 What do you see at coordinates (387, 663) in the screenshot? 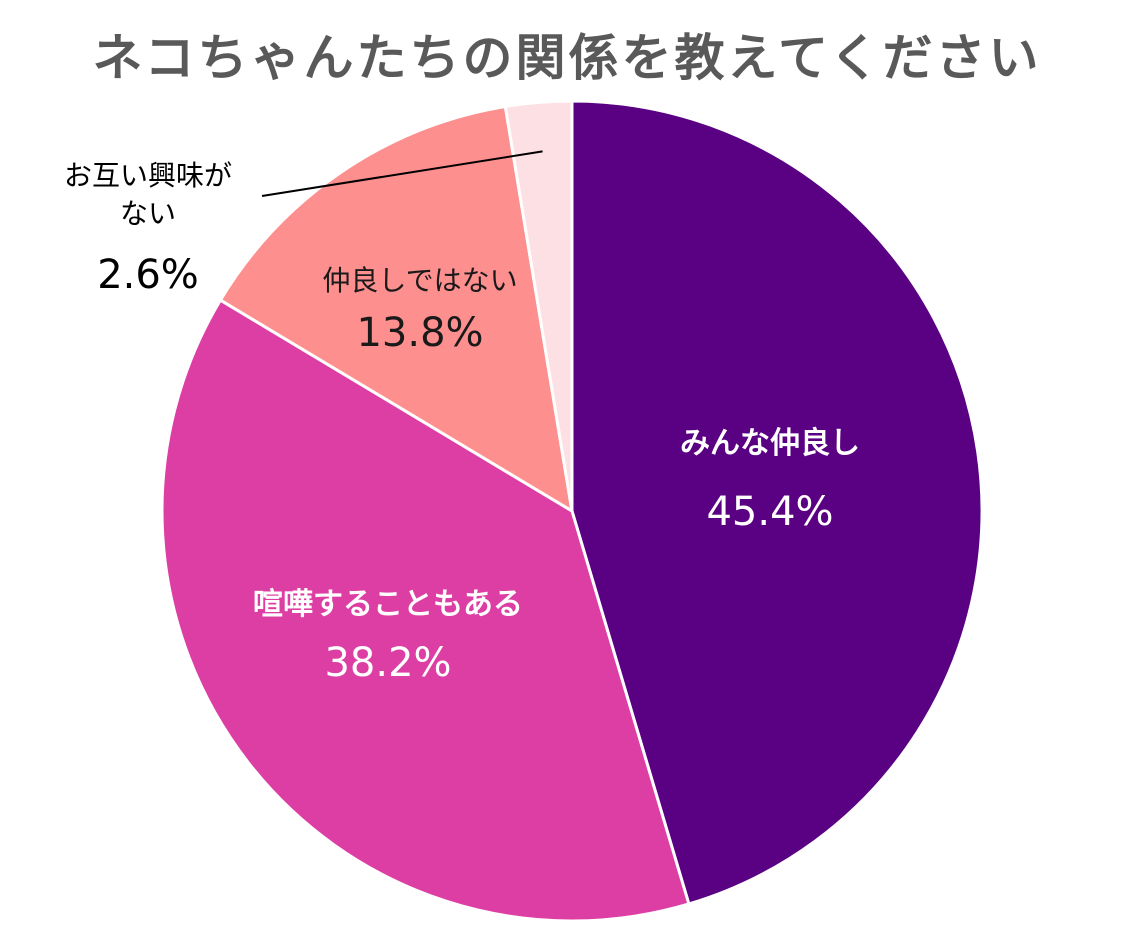
I see `slice-value-label: 38.2%` at bounding box center [387, 663].